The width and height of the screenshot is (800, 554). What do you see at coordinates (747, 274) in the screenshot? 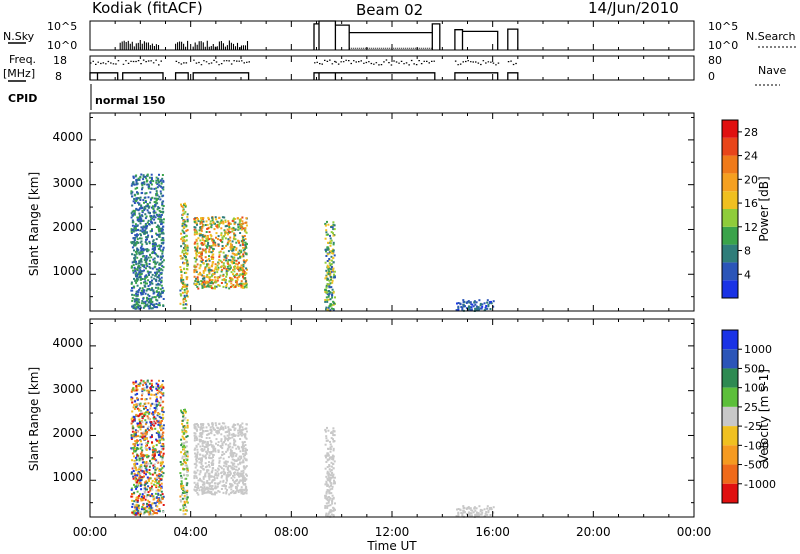
I see `power-colorbar-tick-label: 4` at bounding box center [747, 274].